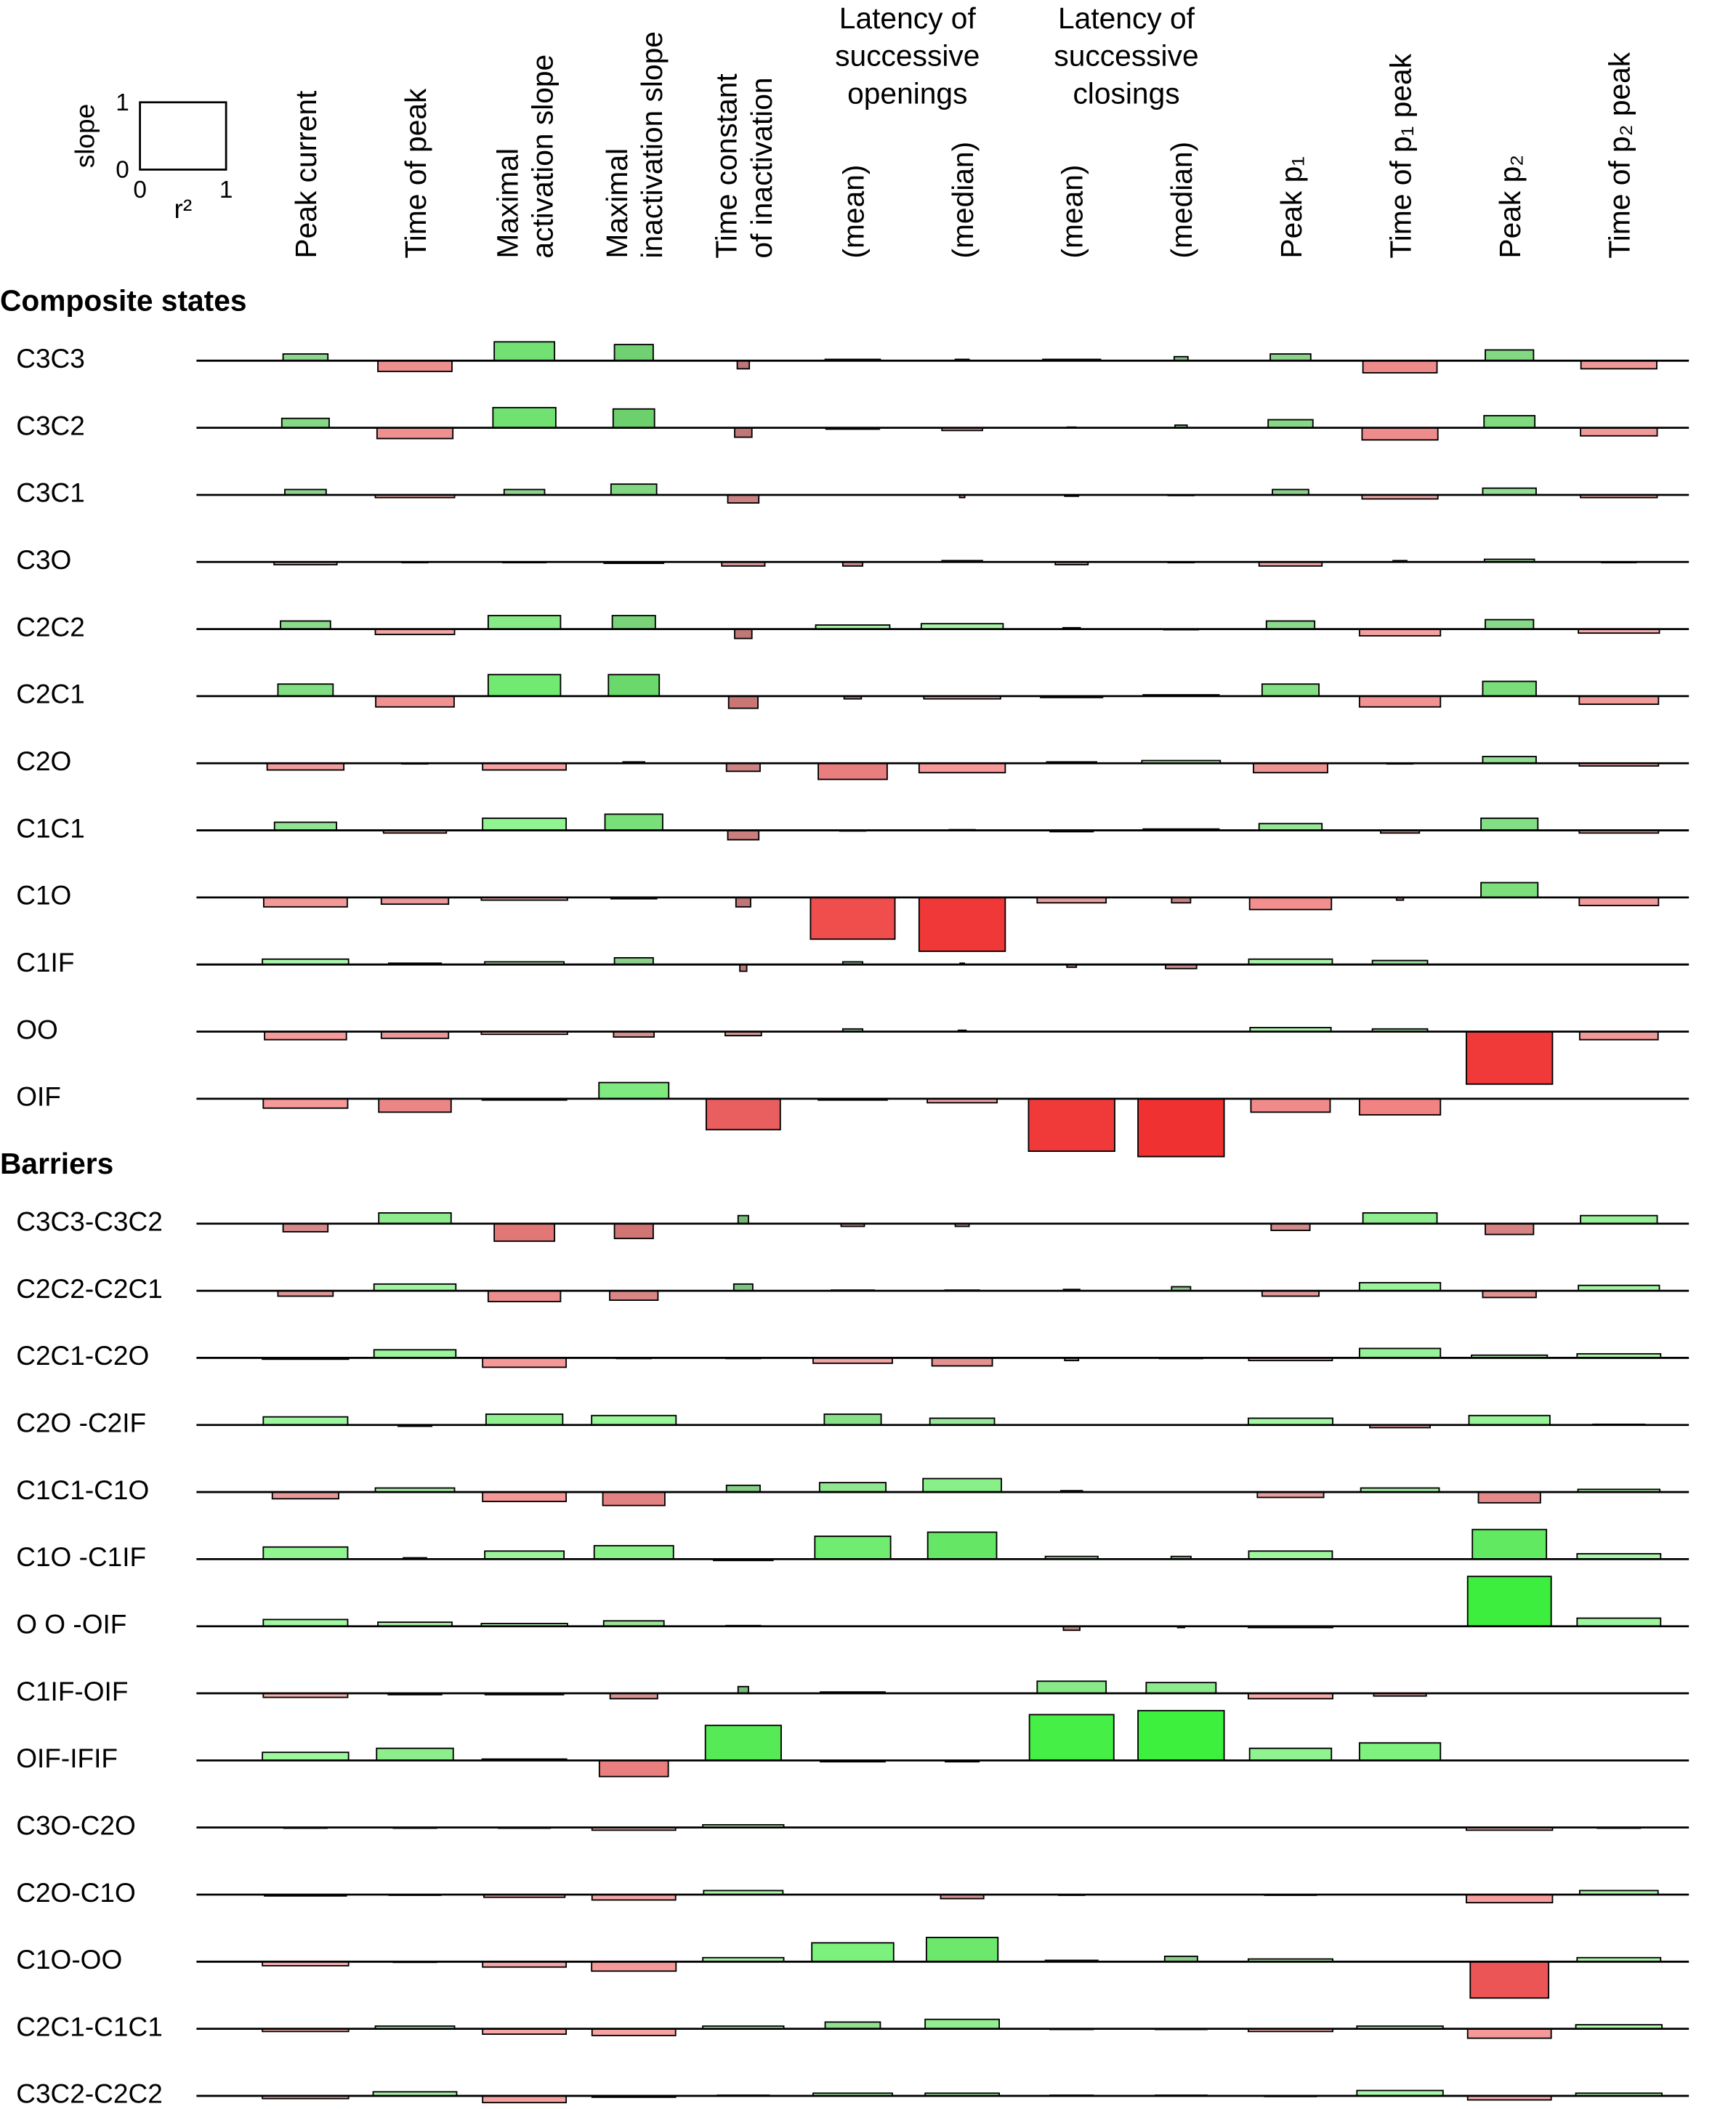 This screenshot has height=2109, width=1736. What do you see at coordinates (89, 1221) in the screenshot?
I see `row-label: C3C3-C3C2` at bounding box center [89, 1221].